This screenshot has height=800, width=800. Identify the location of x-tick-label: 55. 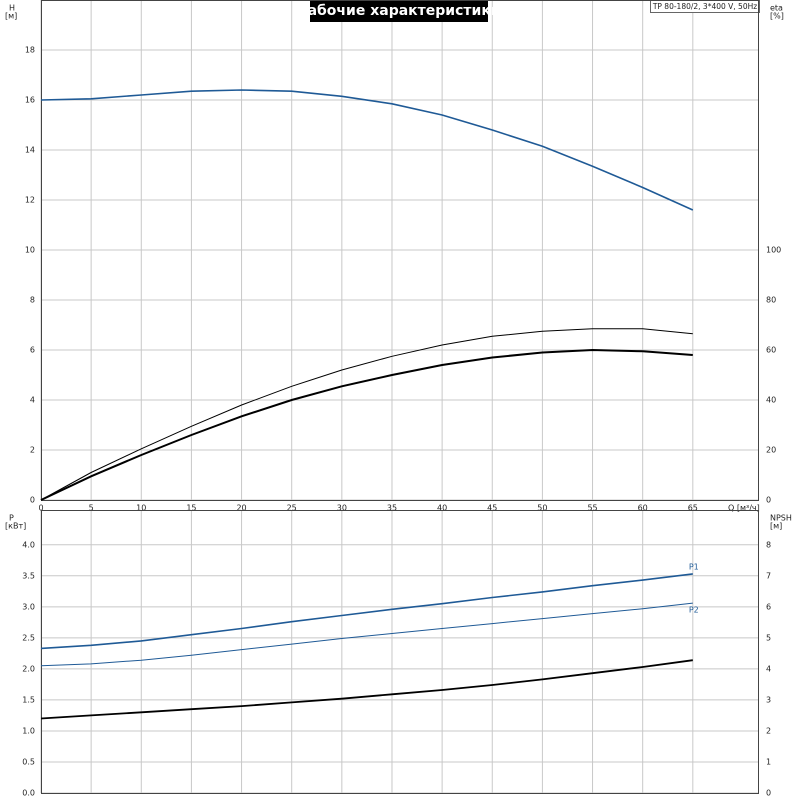
(592, 508).